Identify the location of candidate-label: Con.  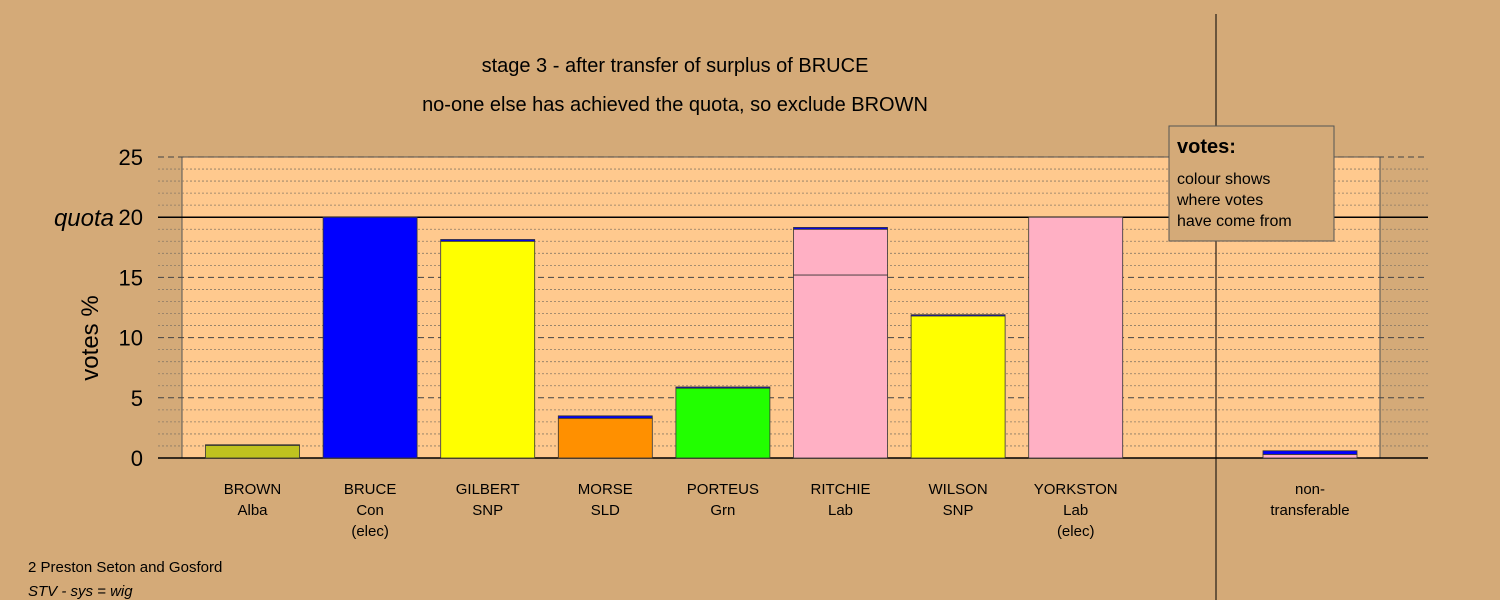
(370, 510).